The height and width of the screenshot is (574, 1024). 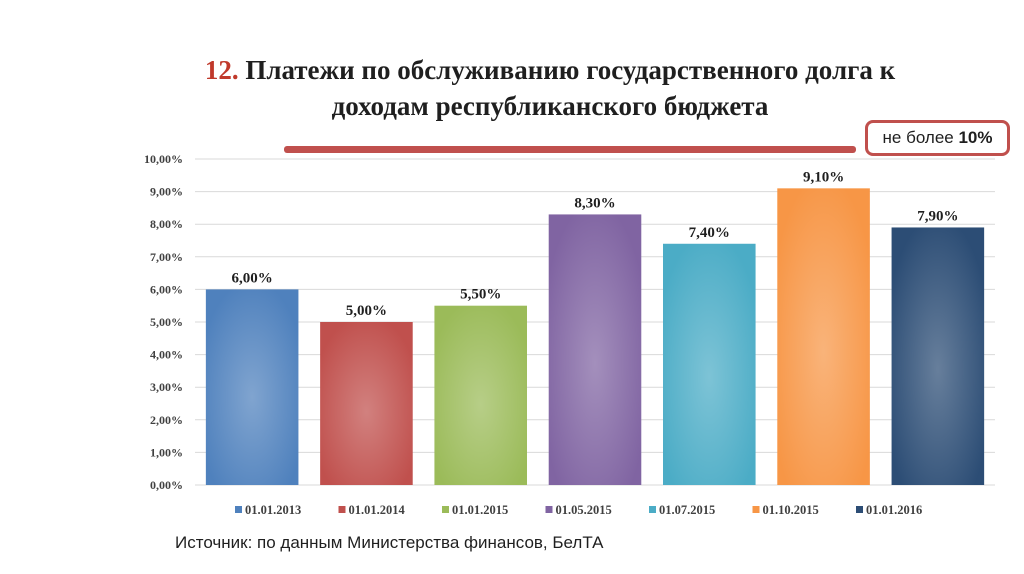 I want to click on y-tick-label: 5,00%, so click(x=166, y=322).